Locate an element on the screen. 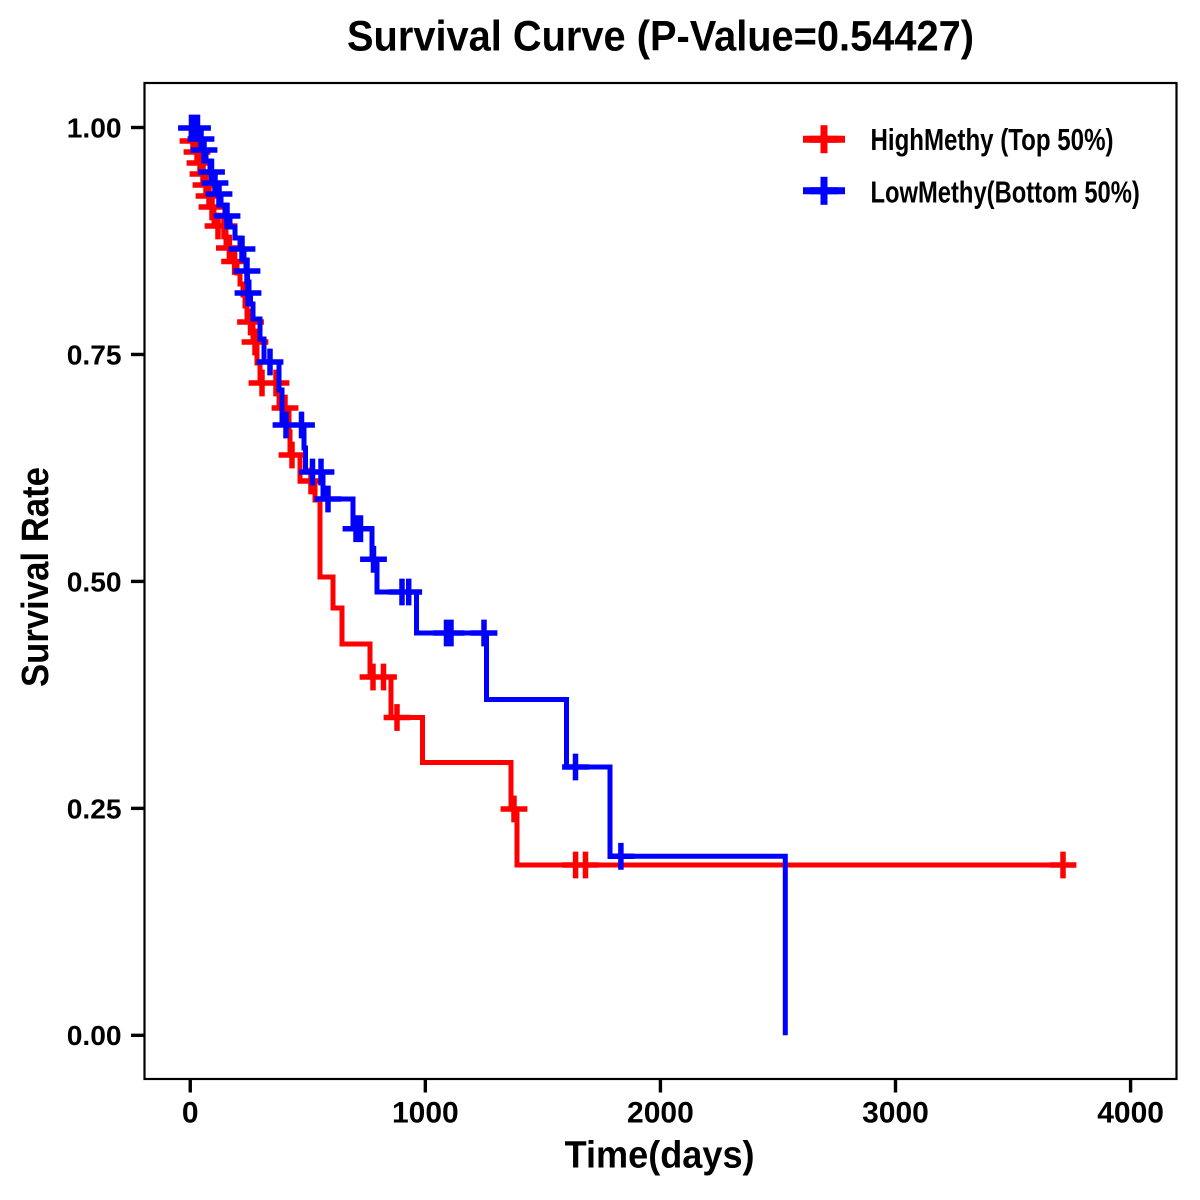  svg-text: 0.75 is located at coordinates (94, 354).